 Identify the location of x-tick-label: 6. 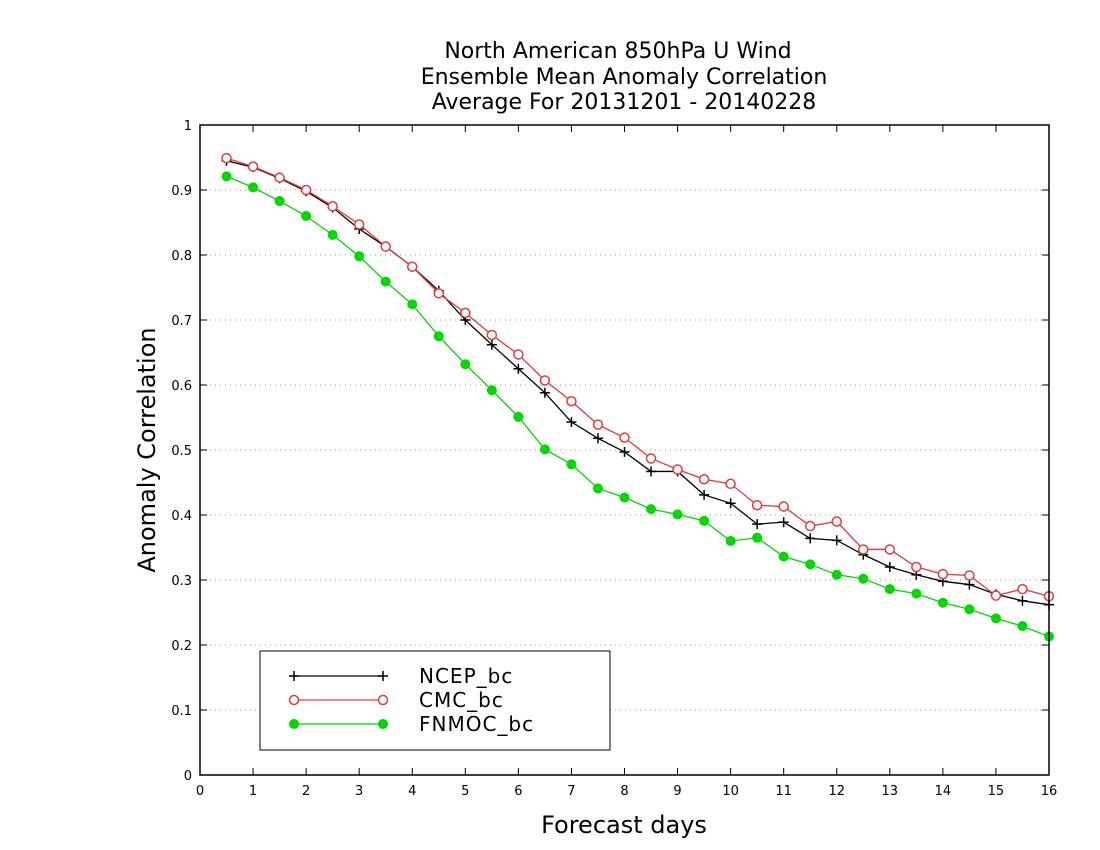
(518, 791).